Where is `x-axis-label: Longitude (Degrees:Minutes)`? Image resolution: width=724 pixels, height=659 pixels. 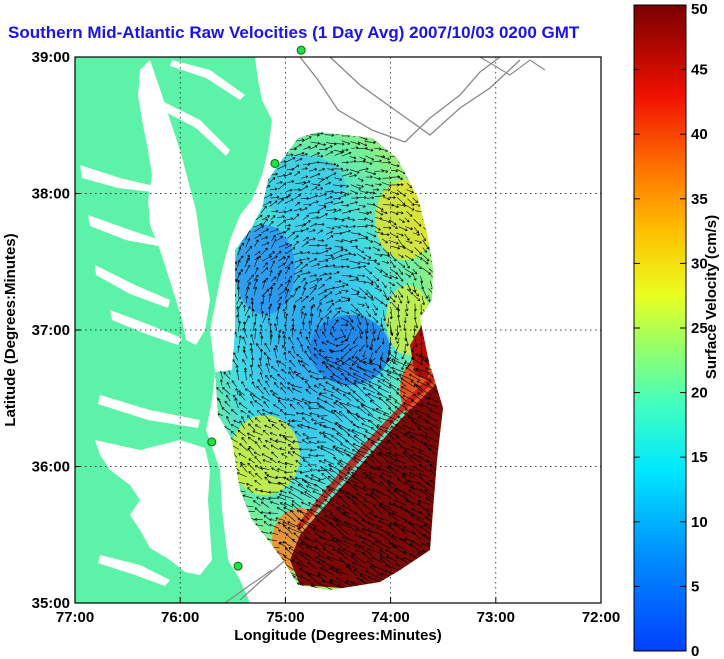 x-axis-label: Longitude (Degrees:Minutes) is located at coordinates (338, 635).